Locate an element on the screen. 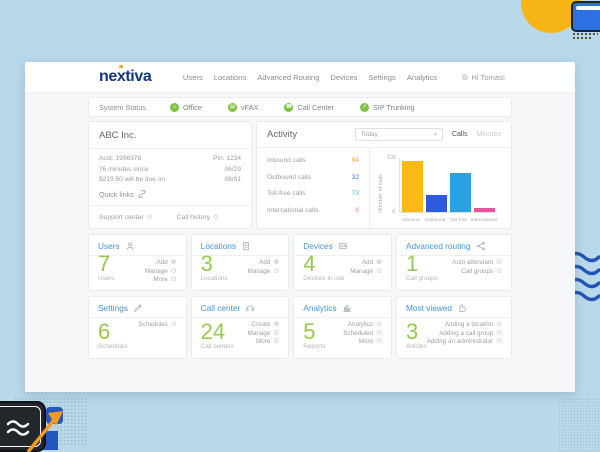 This screenshot has width=600, height=452. analytics-link-analytics: Analytics ⊙ is located at coordinates (365, 324).